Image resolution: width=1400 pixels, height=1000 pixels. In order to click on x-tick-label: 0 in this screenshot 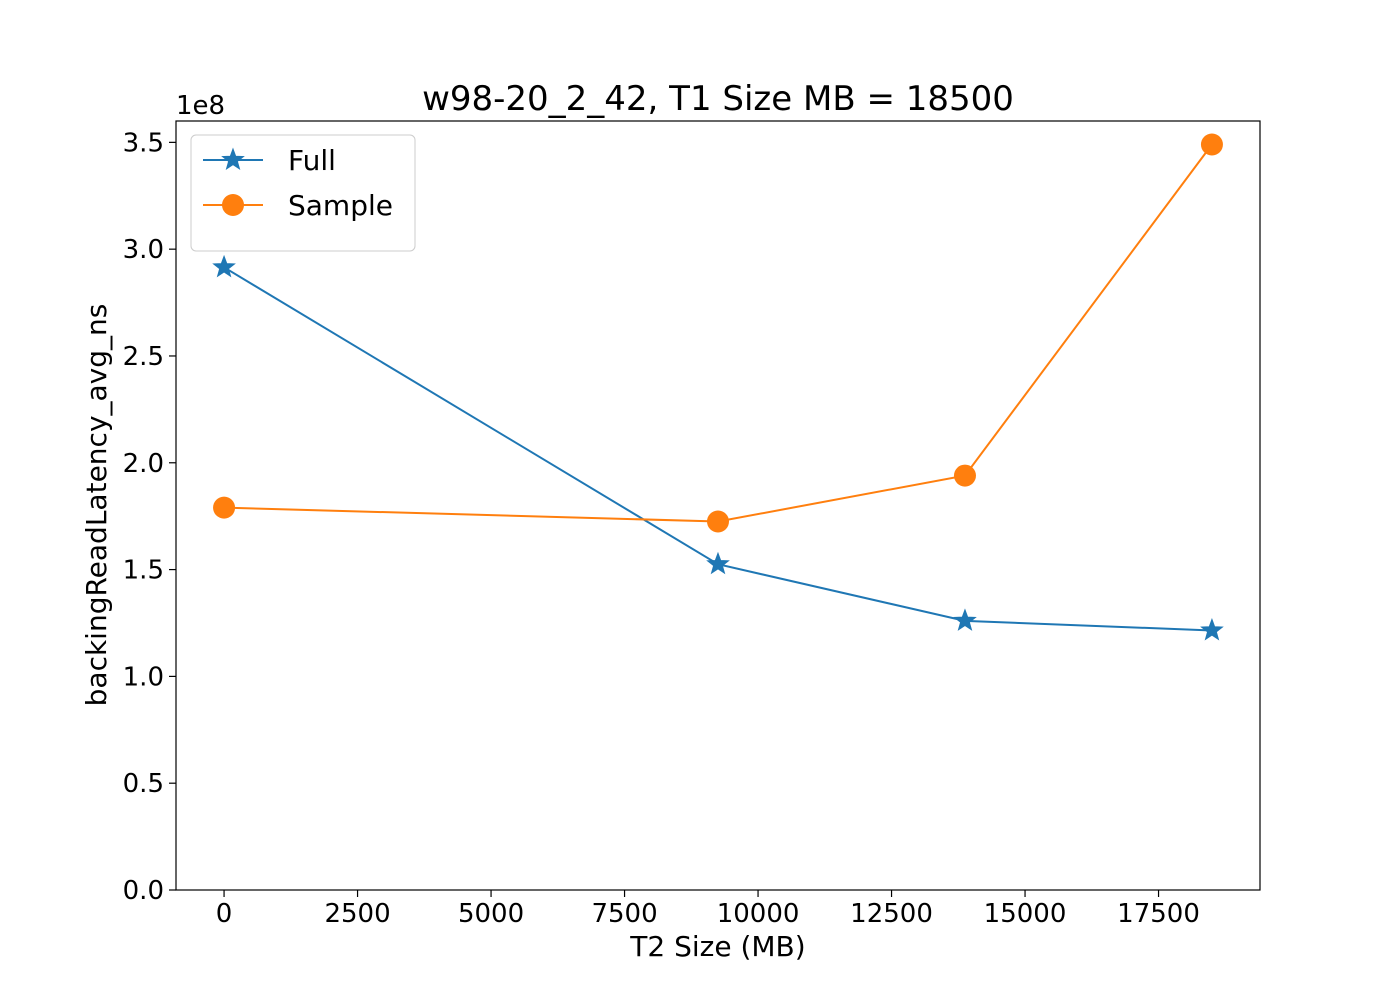, I will do `click(224, 914)`.